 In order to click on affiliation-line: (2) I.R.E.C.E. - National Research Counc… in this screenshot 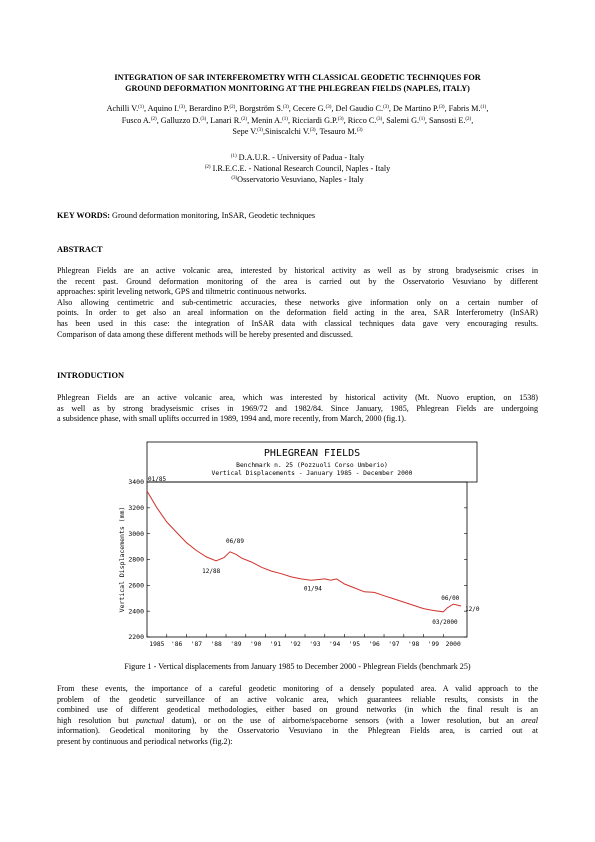, I will do `click(297, 168)`.